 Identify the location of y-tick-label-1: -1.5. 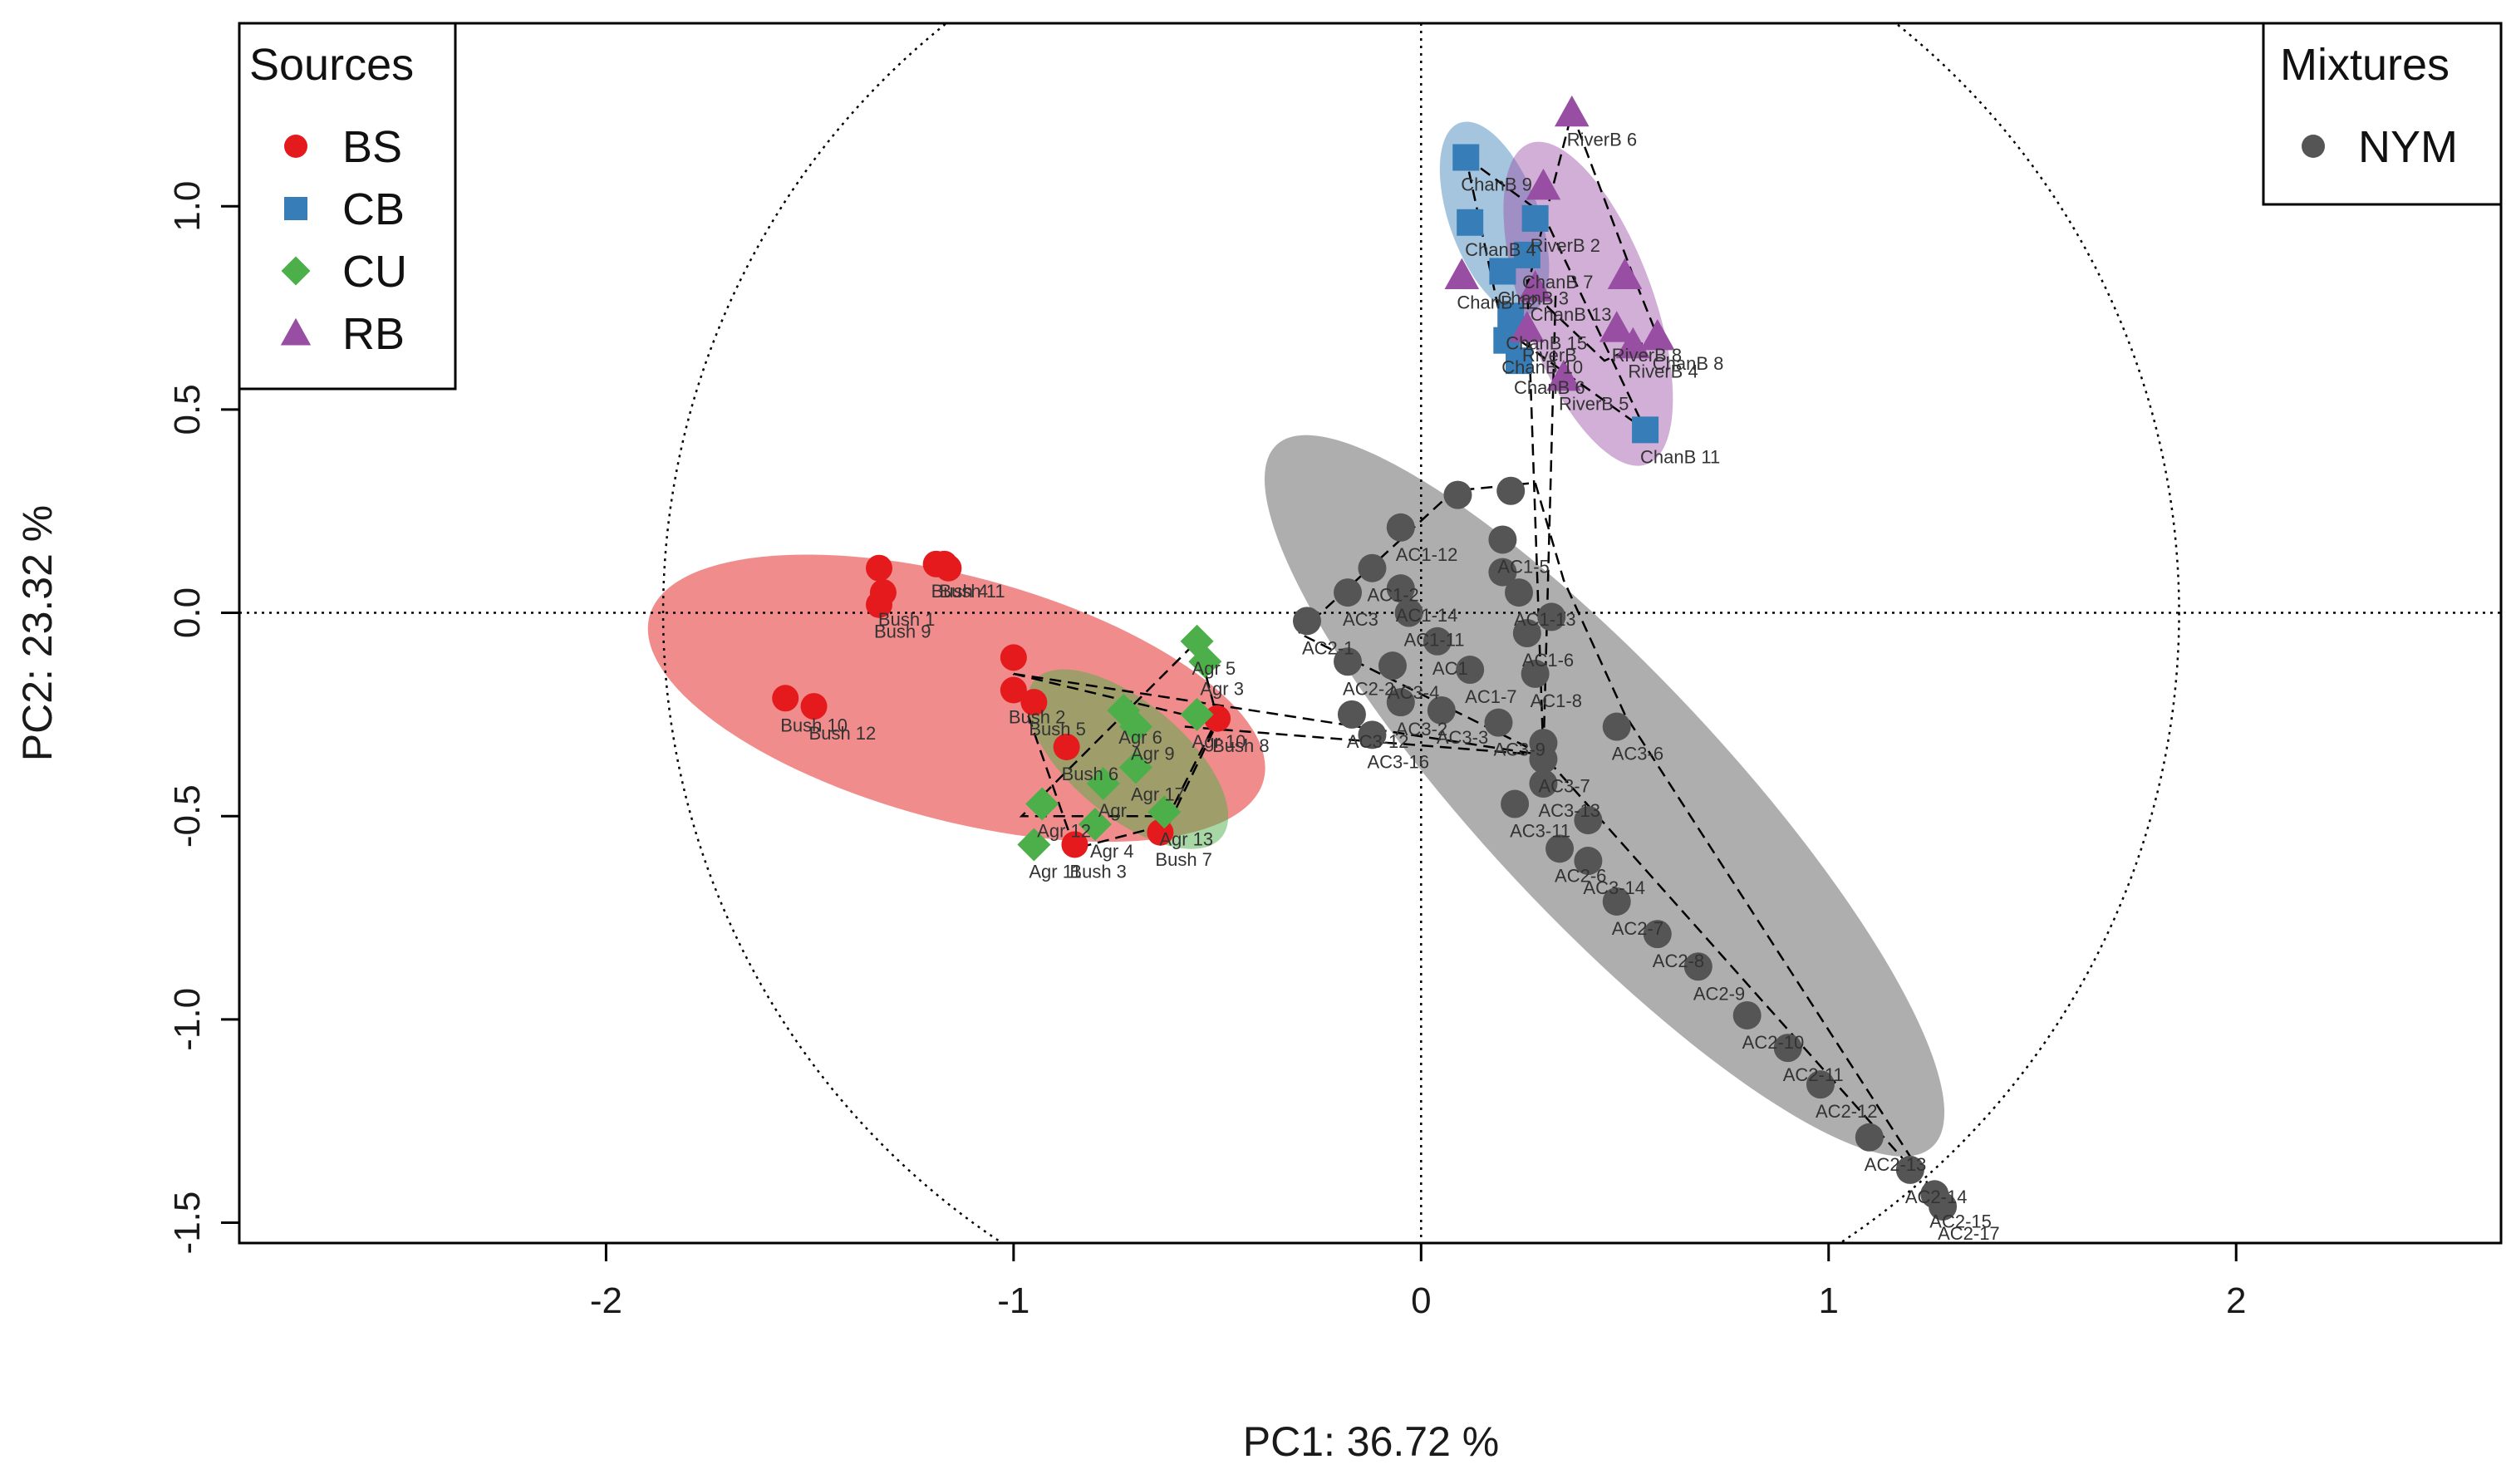
(187, 1223).